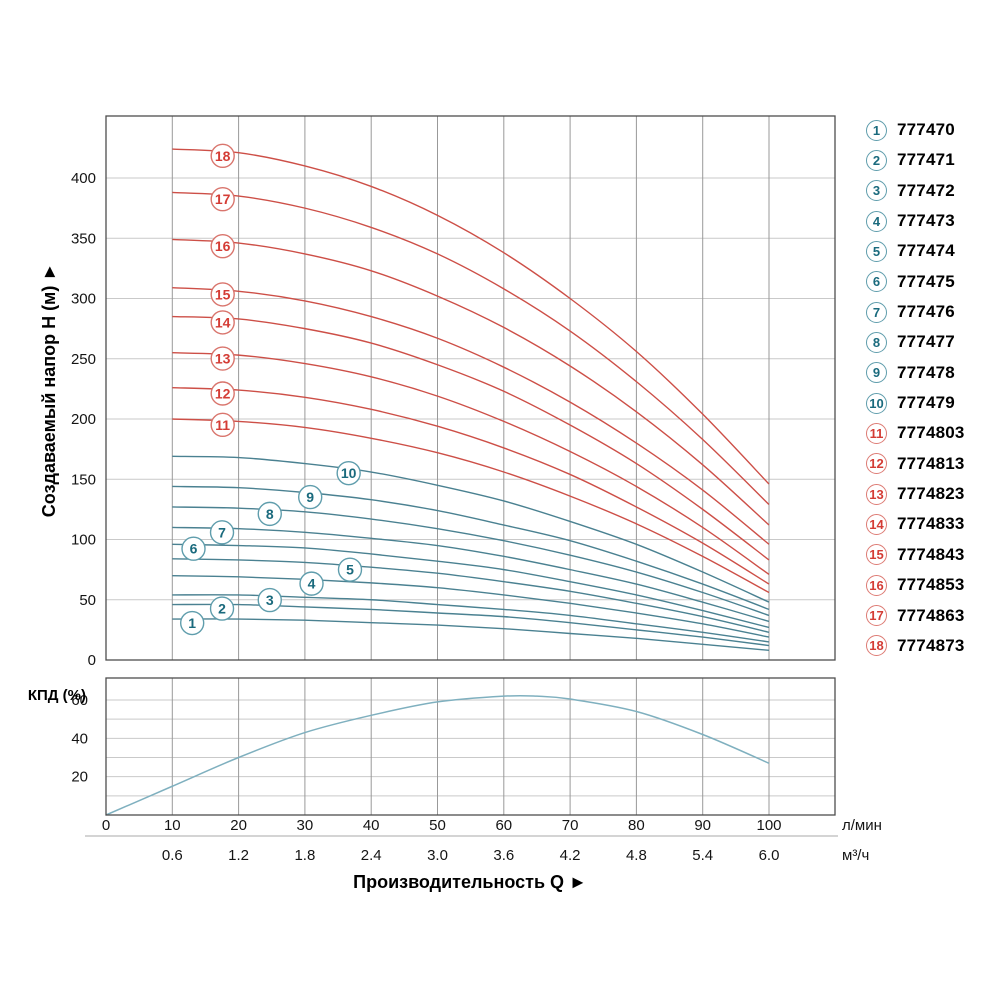 Image resolution: width=1000 pixels, height=1000 pixels. What do you see at coordinates (305, 825) in the screenshot?
I see `x-tick-lmin-30: 30` at bounding box center [305, 825].